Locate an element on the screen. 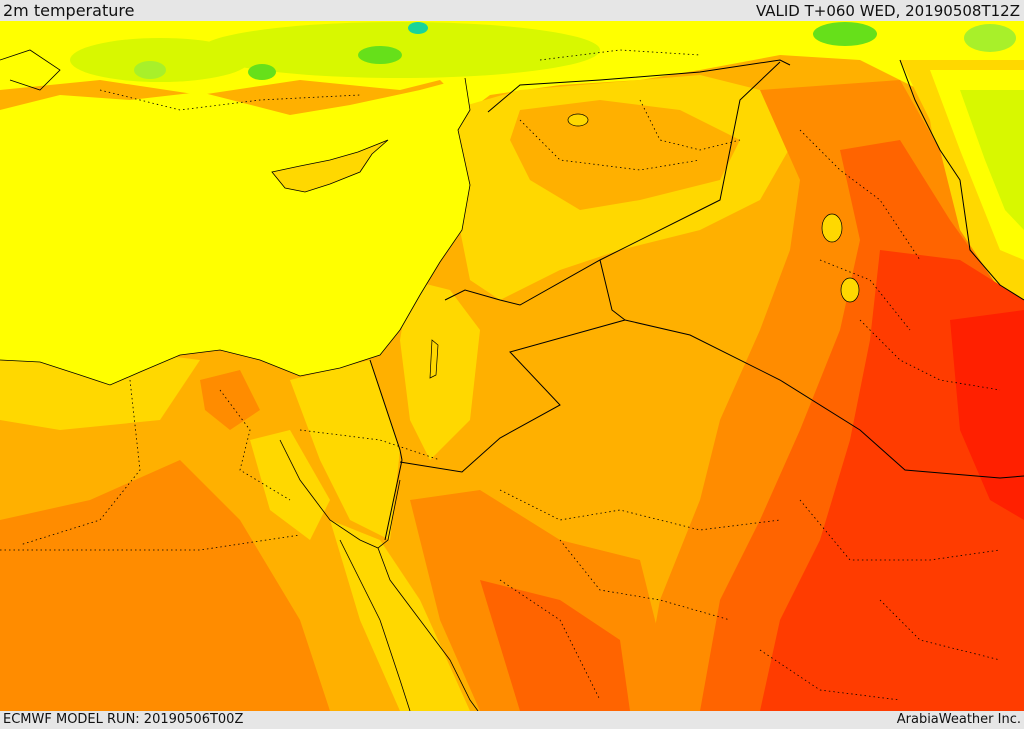 This screenshot has height=729, width=1024. levant-zone is located at coordinates (625, 155).